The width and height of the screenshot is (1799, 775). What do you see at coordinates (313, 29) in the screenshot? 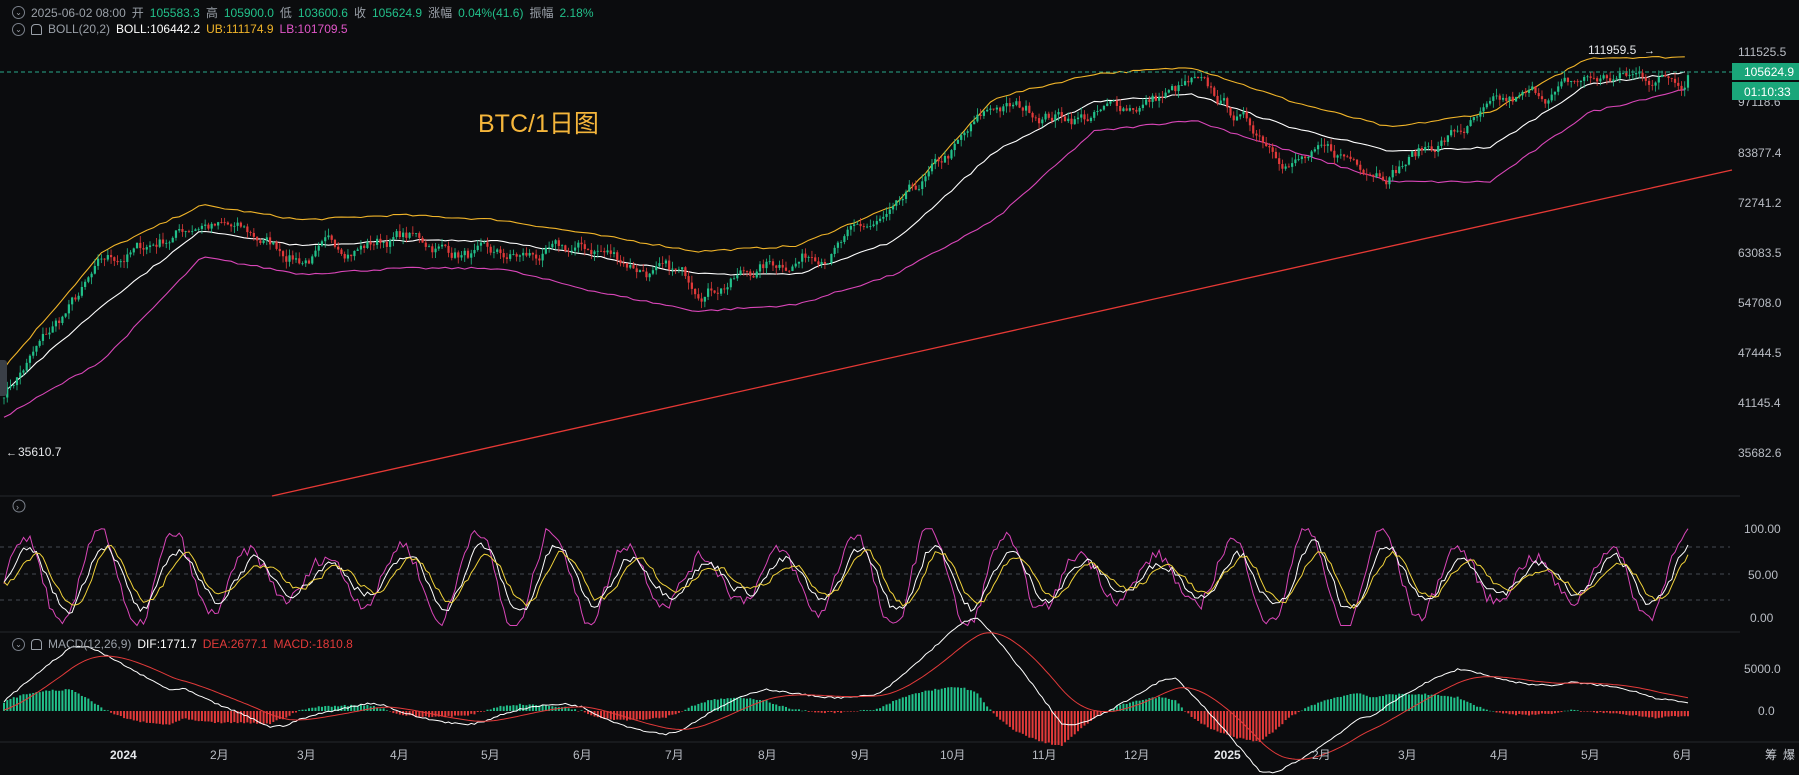
I see `boll-lower-value: LB:101709.5` at bounding box center [313, 29].